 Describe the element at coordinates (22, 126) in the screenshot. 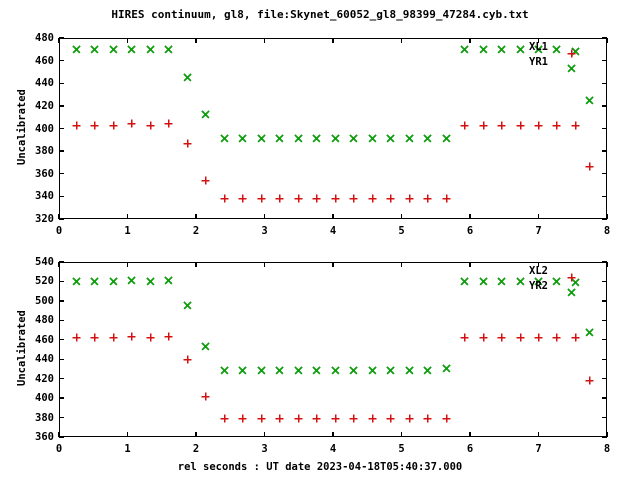

I see `y-axis-title-top: Uncalibrated` at that location.